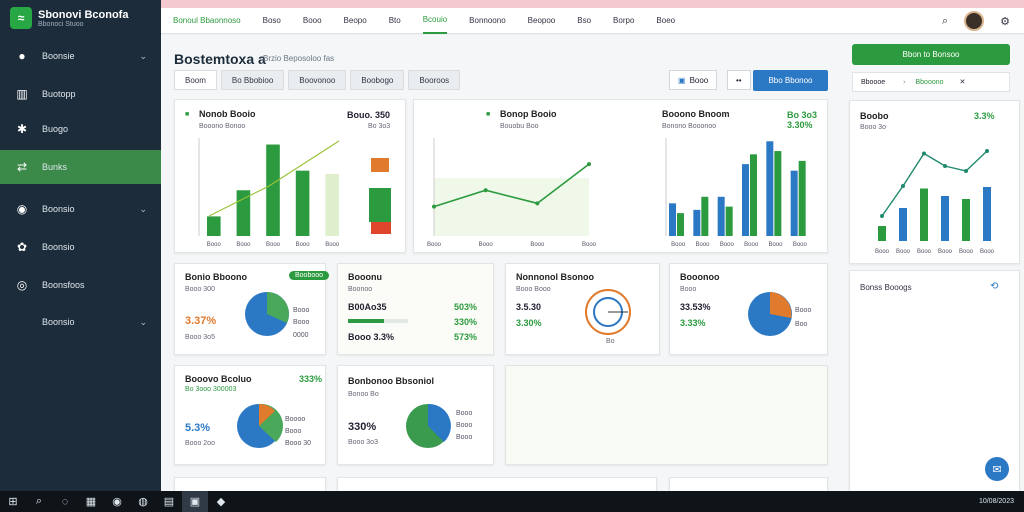 The width and height of the screenshot is (1024, 512). I want to click on sidebar-item-1: ▥ Buotopp, so click(80, 94).